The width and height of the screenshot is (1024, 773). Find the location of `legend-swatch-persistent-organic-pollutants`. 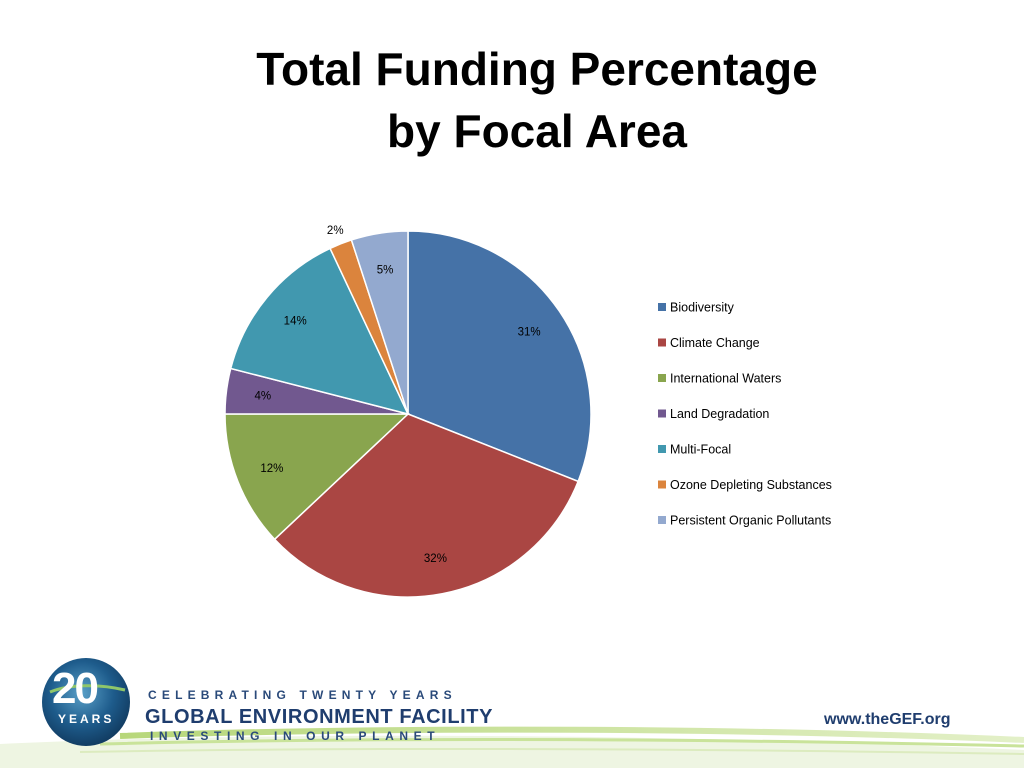

legend-swatch-persistent-organic-pollutants is located at coordinates (662, 520).